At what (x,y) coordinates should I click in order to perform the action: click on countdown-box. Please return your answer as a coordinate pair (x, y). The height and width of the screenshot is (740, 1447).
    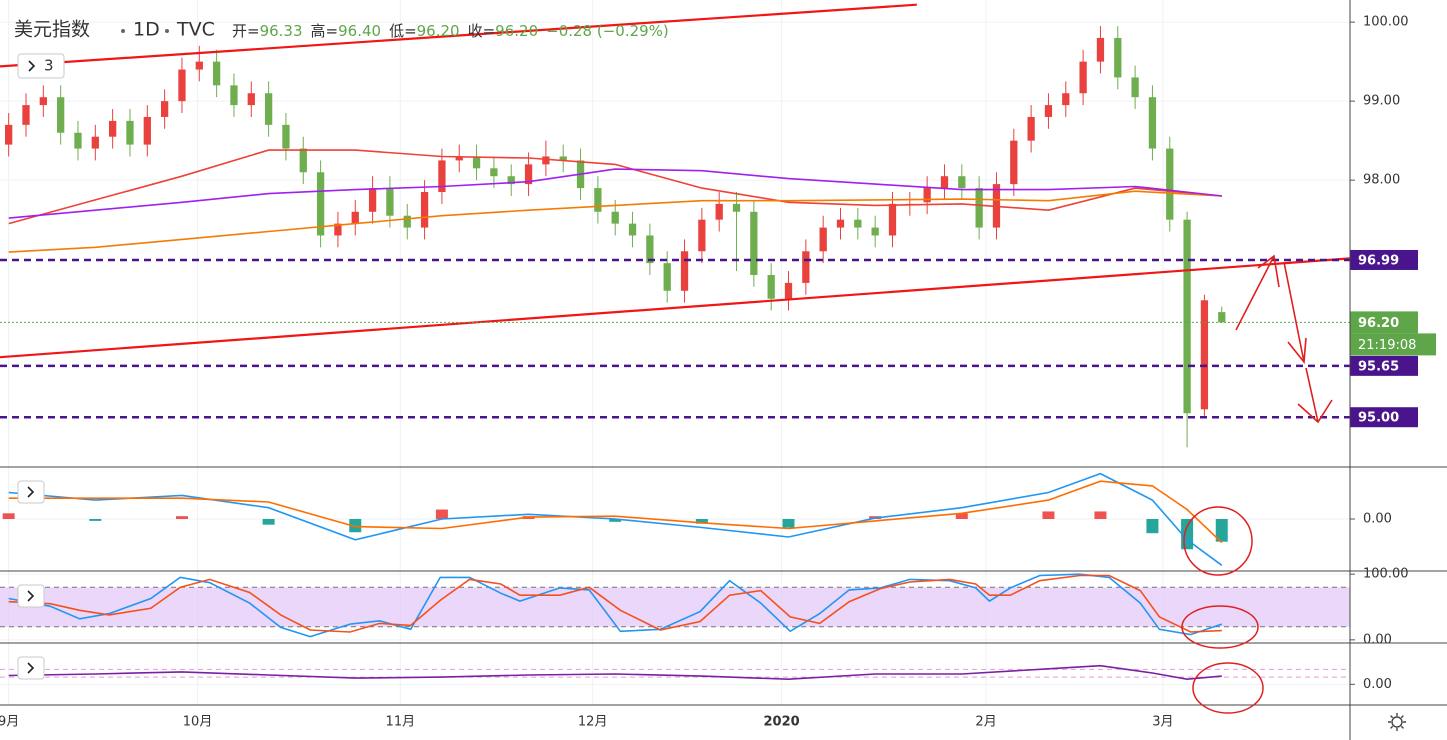
    Looking at the image, I should click on (1393, 344).